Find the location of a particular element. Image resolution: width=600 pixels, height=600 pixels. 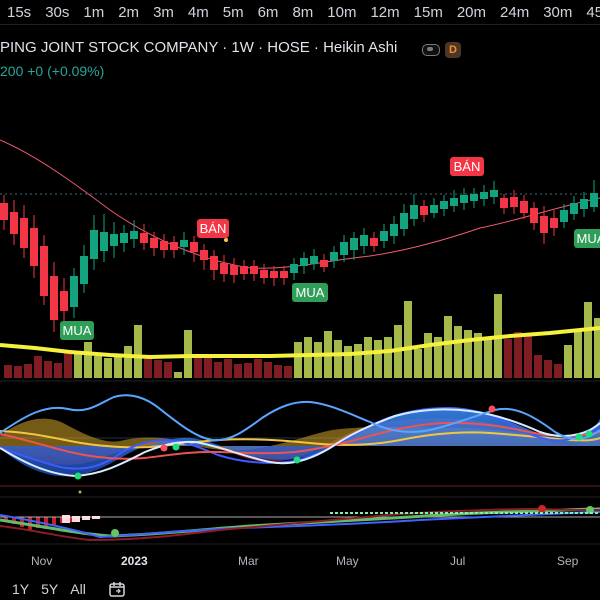

interval-15m: 15m is located at coordinates (428, 12).